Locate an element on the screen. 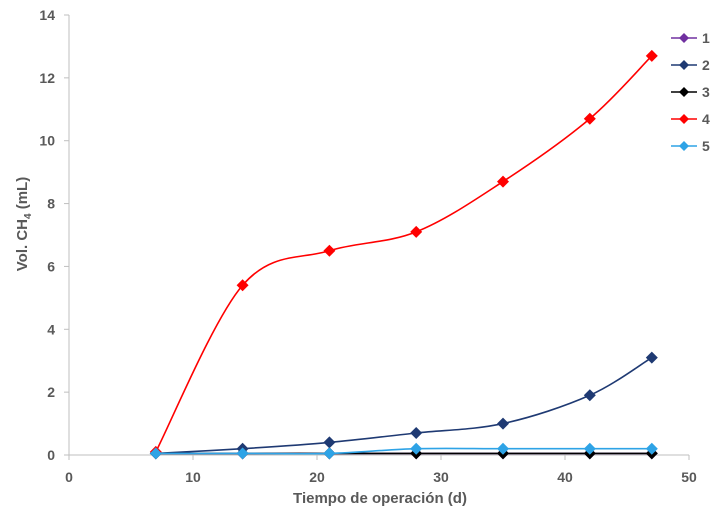 The image size is (718, 510). y-tick-label: 14 is located at coordinates (47, 15).